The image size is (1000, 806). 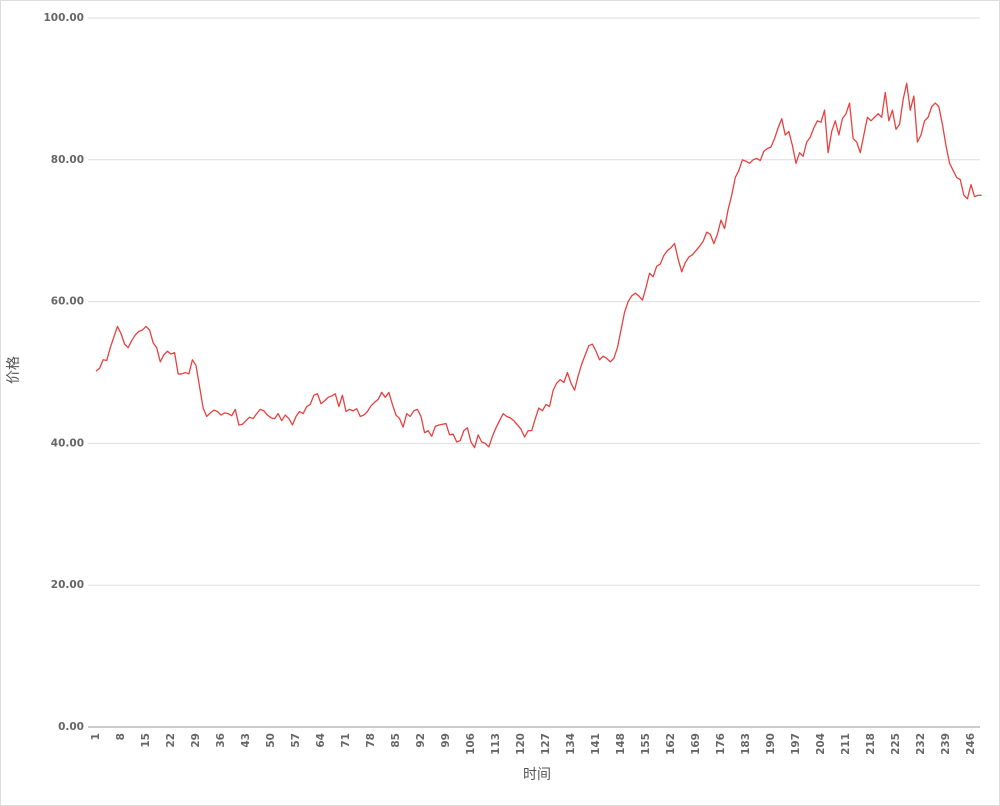 I want to click on x-tick-label: 99, so click(x=446, y=740).